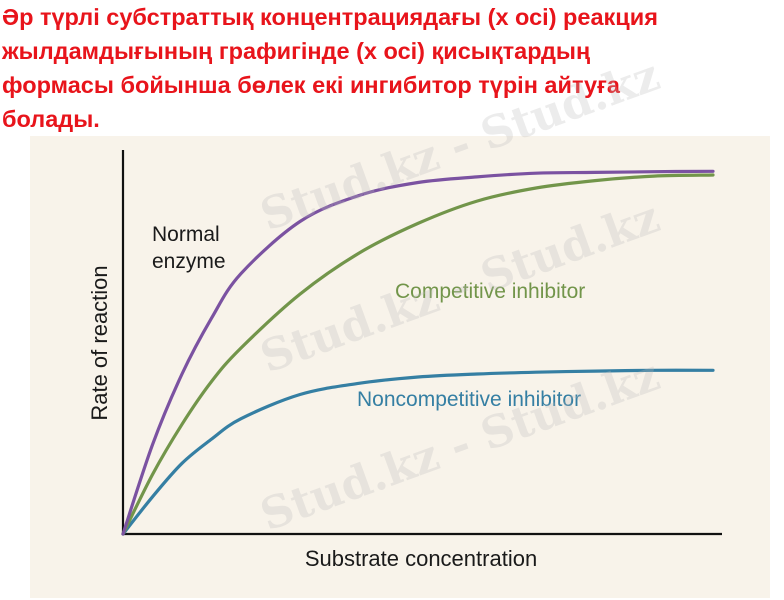 The width and height of the screenshot is (784, 600). I want to click on x-axis-title: Substrate concentration, so click(421, 558).